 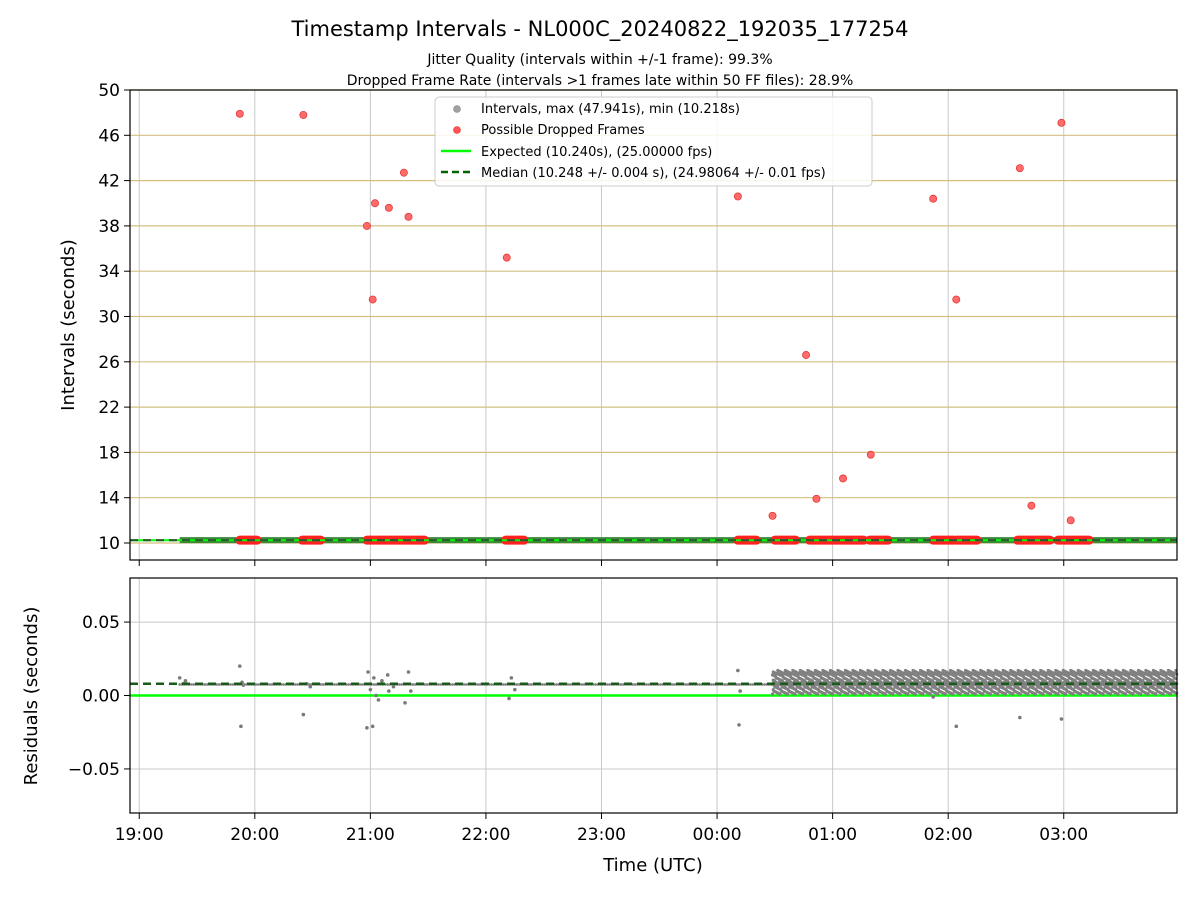 I want to click on residuals-y-tick-label: −0.05, so click(x=94, y=770).